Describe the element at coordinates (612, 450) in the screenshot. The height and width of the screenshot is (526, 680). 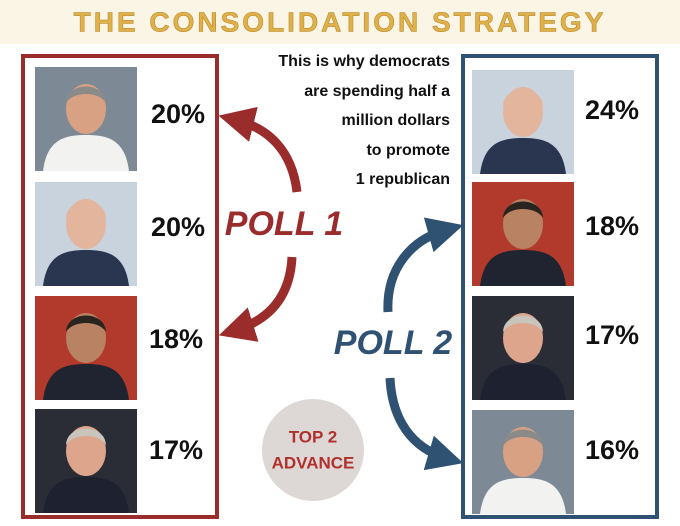
I see `result: 16%` at that location.